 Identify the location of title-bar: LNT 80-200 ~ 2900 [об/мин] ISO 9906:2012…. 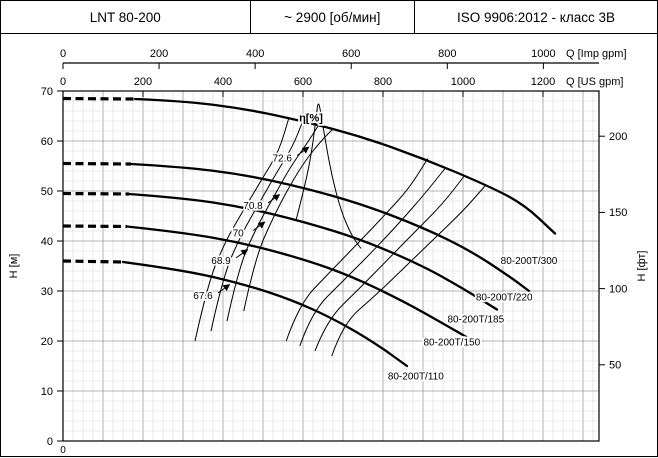
(329, 17).